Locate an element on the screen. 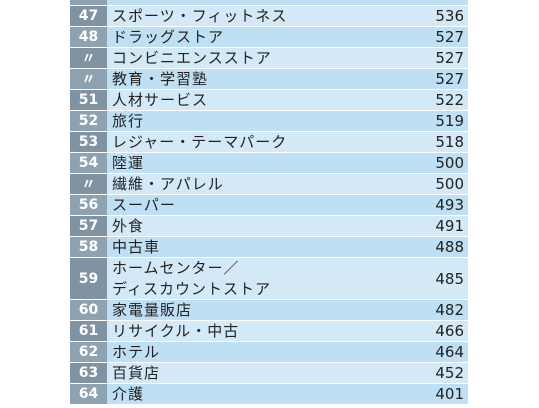 This screenshot has width=539, height=408. value-cell: 522 is located at coordinates (395, 100).